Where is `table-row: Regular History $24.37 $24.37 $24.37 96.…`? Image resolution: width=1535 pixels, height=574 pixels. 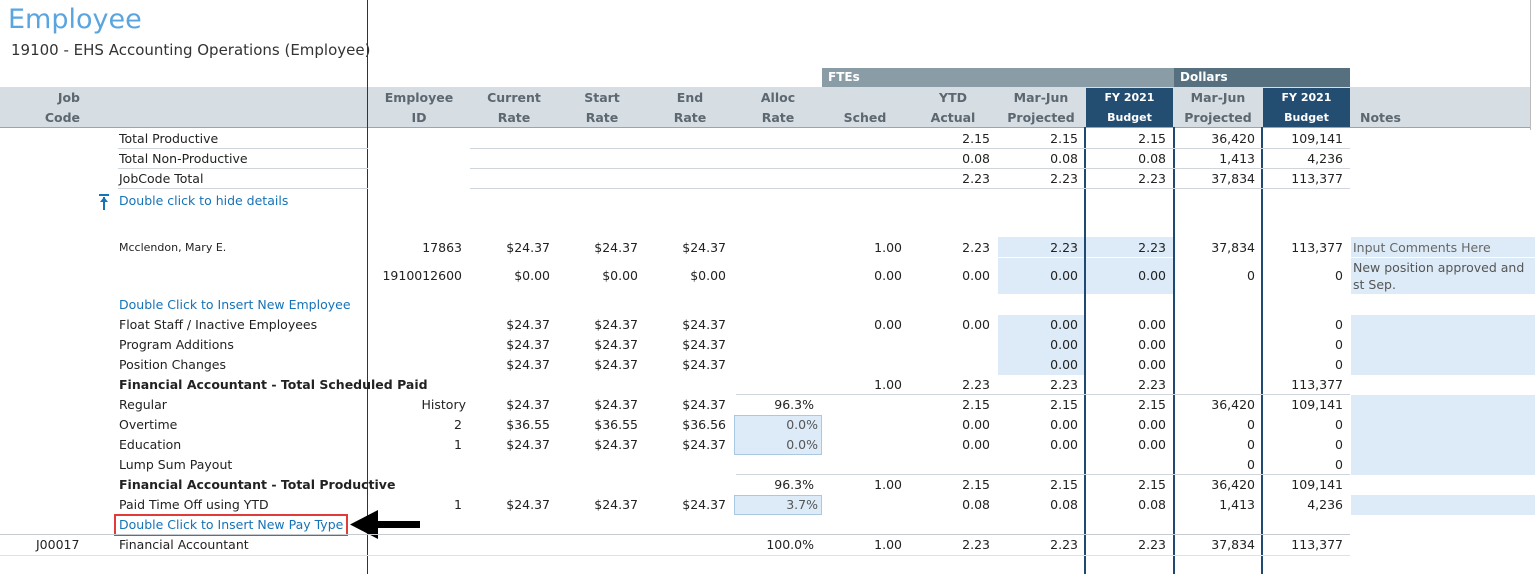 table-row: Regular History $24.37 $24.37 $24.37 96.… is located at coordinates (731, 404).